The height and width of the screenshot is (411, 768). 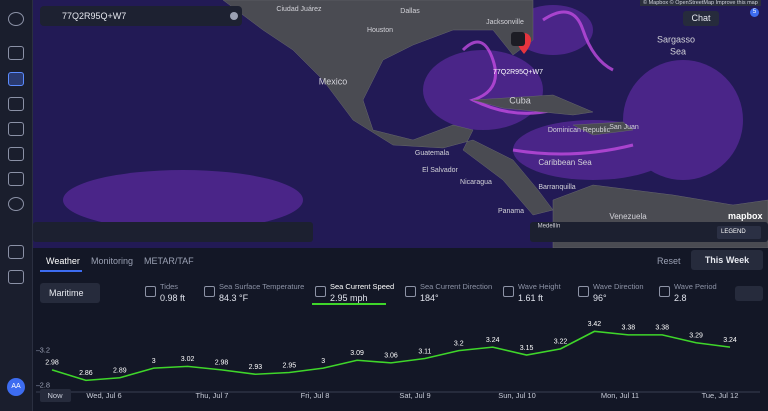 I want to click on data-label: 3.2, so click(x=459, y=343).